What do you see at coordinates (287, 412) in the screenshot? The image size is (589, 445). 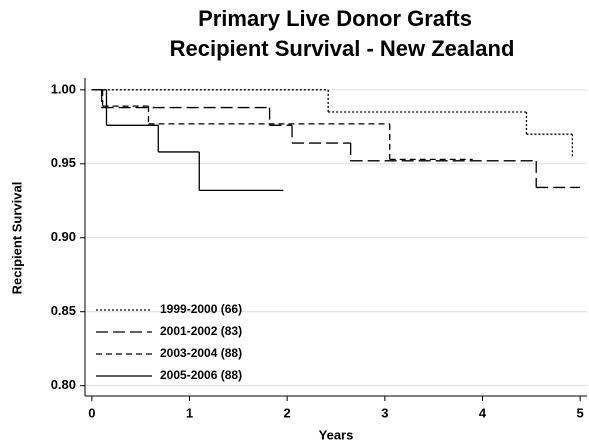 I see `x-tick-label: 2` at bounding box center [287, 412].